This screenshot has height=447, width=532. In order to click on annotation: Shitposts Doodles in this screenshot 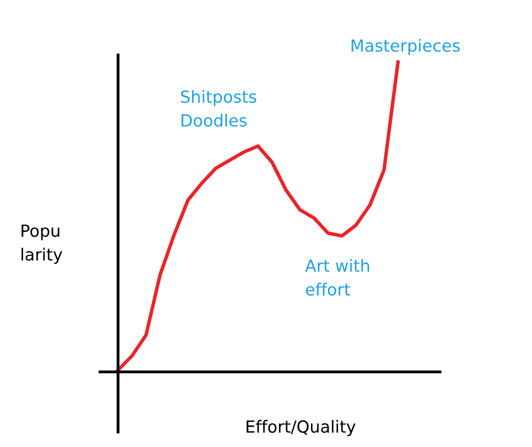, I will do `click(218, 108)`.